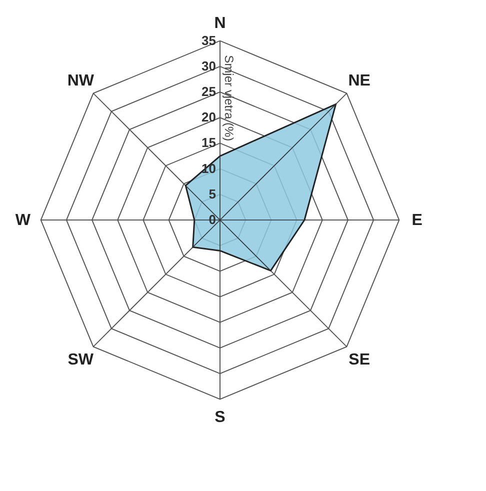 The height and width of the screenshot is (491, 486). I want to click on spoke-label: NW, so click(81, 81).